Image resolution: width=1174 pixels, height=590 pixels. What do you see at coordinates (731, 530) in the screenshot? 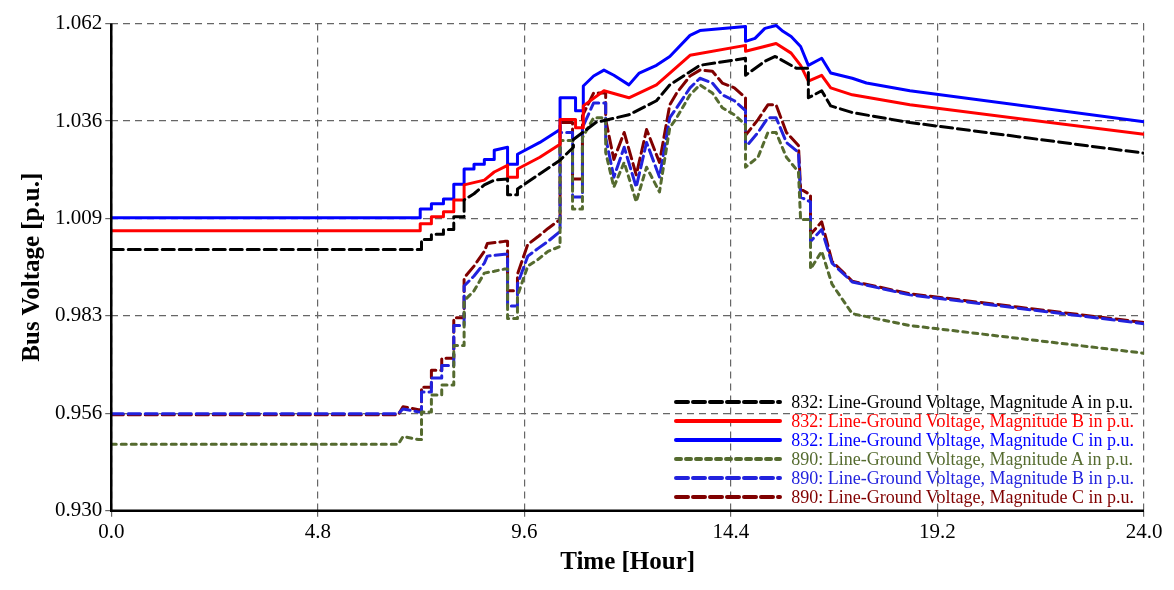
I see `x-tick-label: 14.4` at bounding box center [731, 530].